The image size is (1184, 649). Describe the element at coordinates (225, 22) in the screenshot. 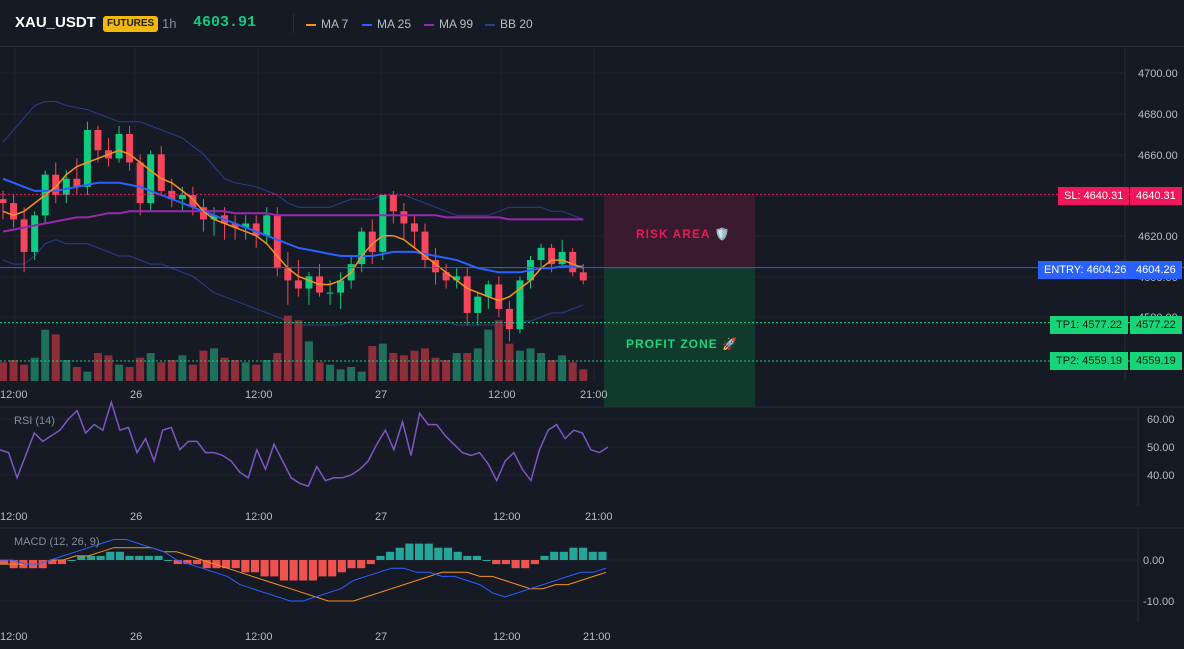

I see `last-price: 4603.91` at that location.